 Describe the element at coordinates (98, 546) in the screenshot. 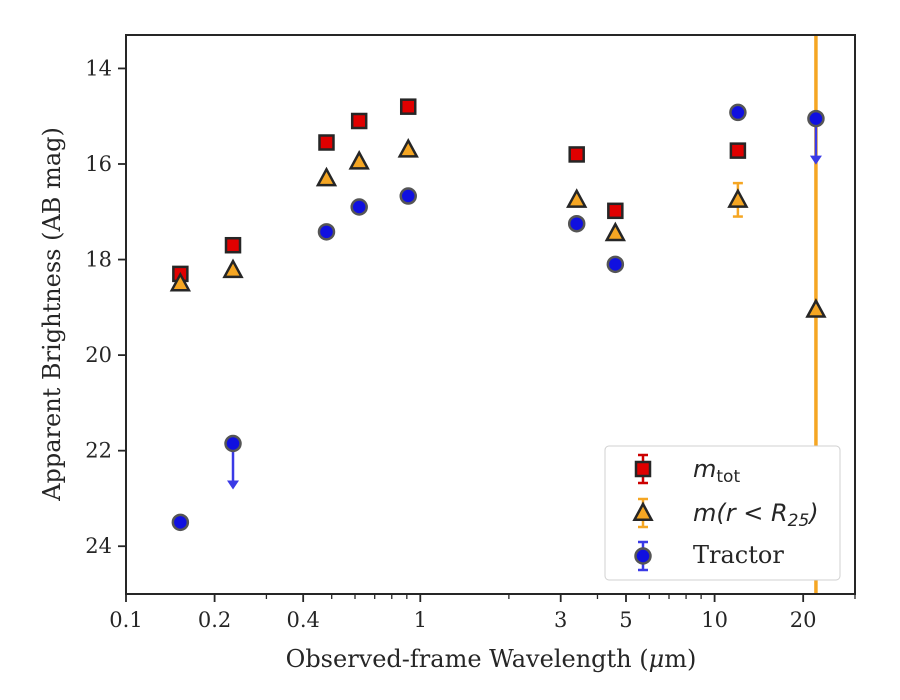

I see `y-tick-label: 24` at that location.